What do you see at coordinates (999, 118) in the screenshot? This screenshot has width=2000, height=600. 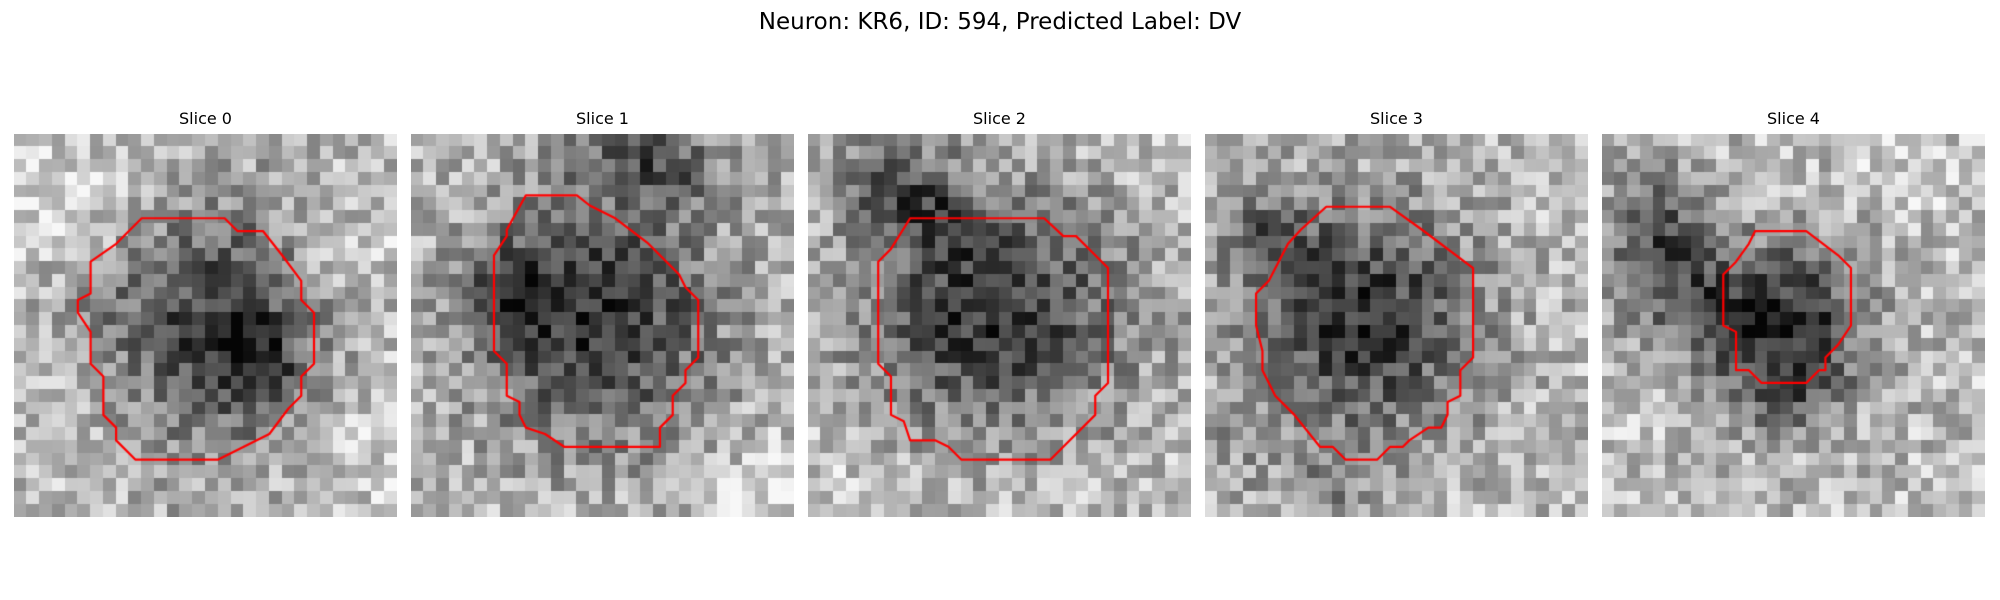 I see `slice-title-2: Slice 2` at bounding box center [999, 118].